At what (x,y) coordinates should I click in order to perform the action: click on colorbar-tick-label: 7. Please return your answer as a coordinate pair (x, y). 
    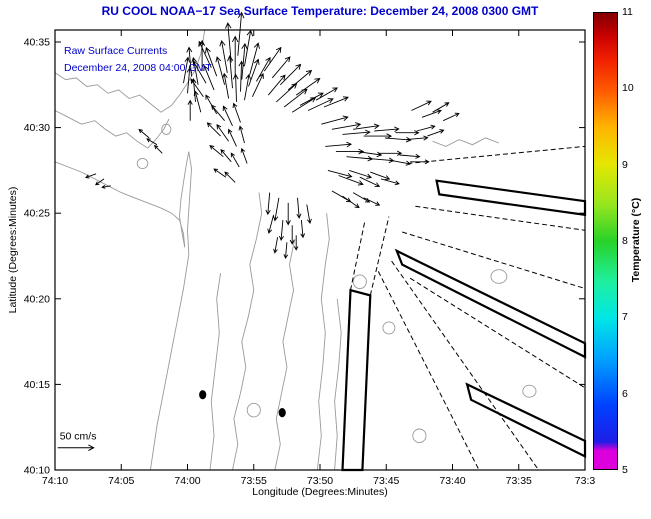
    Looking at the image, I should click on (625, 317).